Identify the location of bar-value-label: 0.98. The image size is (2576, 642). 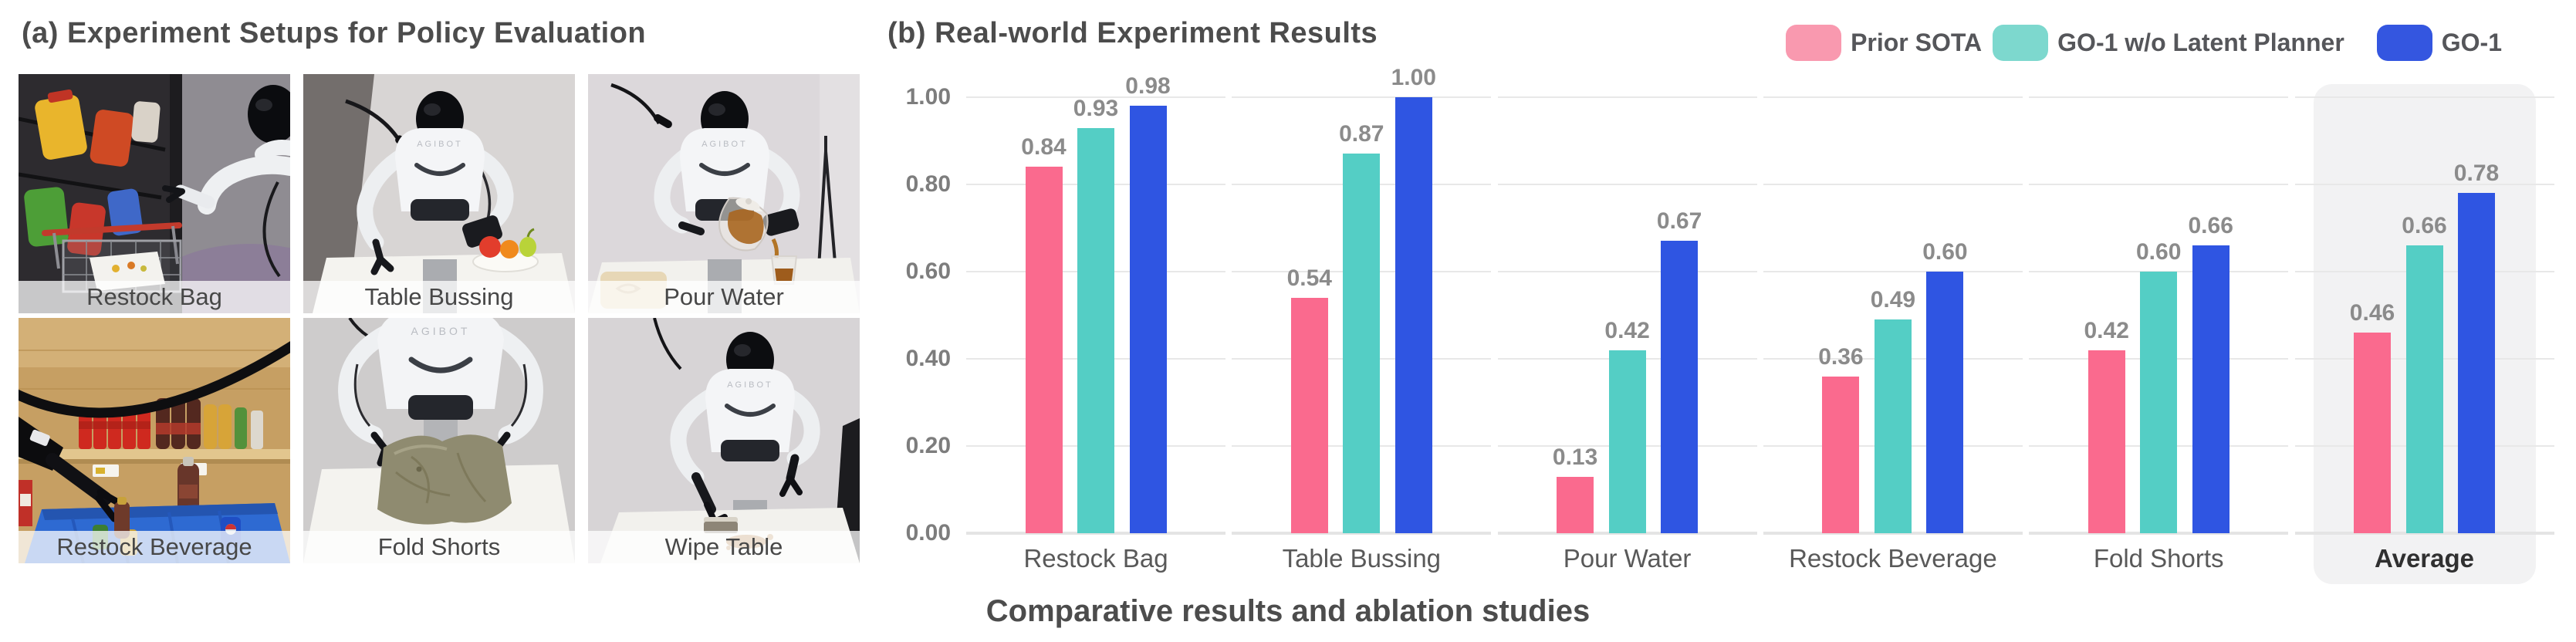
(1148, 86).